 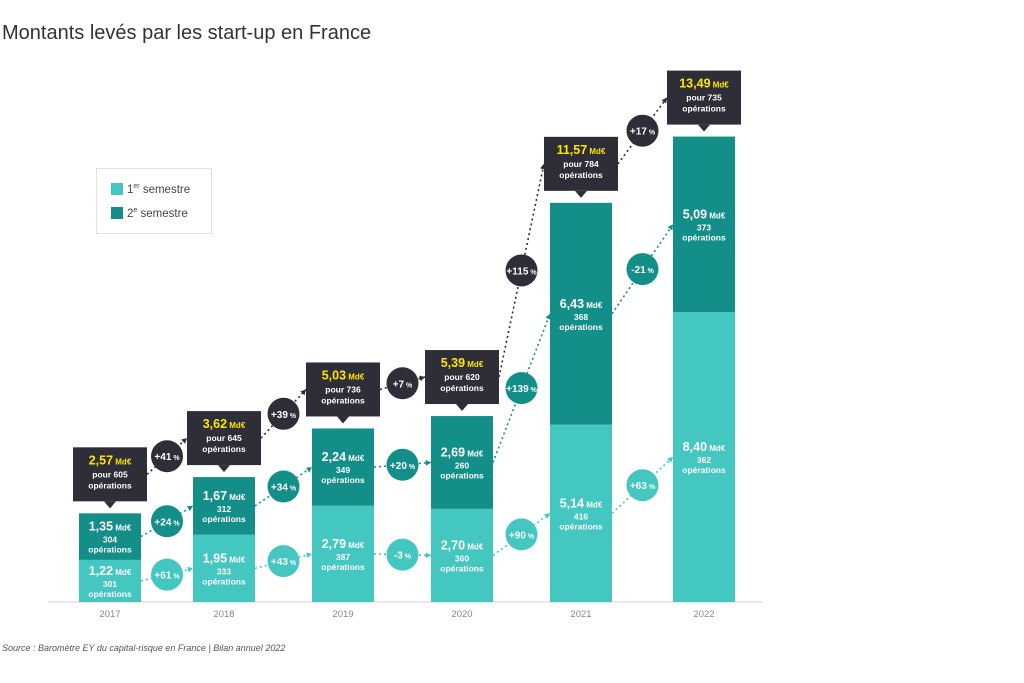 I want to click on label-s1-opsword-2021: opérations, so click(x=581, y=526).